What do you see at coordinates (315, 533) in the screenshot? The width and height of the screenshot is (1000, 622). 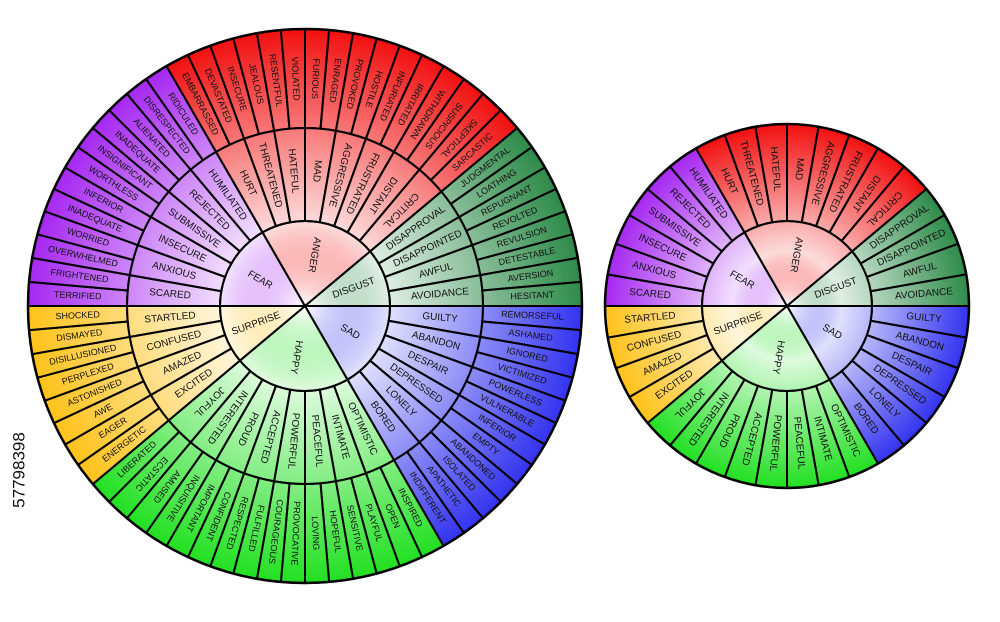 I see `outer-label: LOVING` at bounding box center [315, 533].